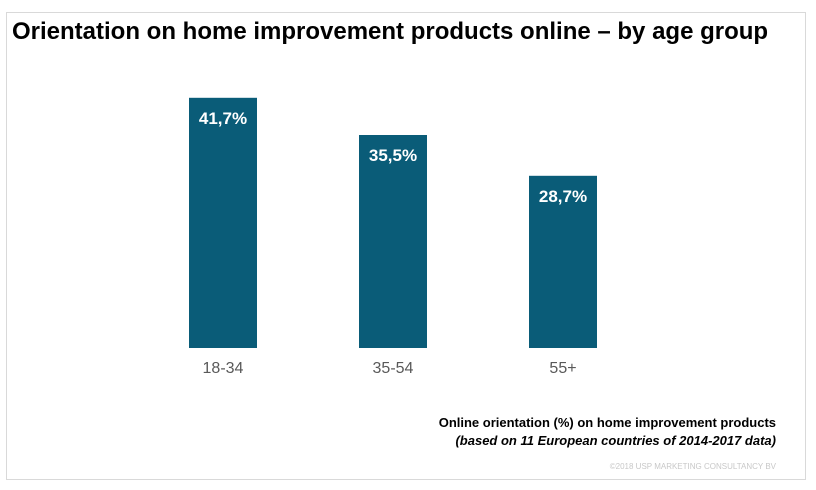 The width and height of the screenshot is (816, 490). I want to click on category-label-18-34: 18-34, so click(223, 368).